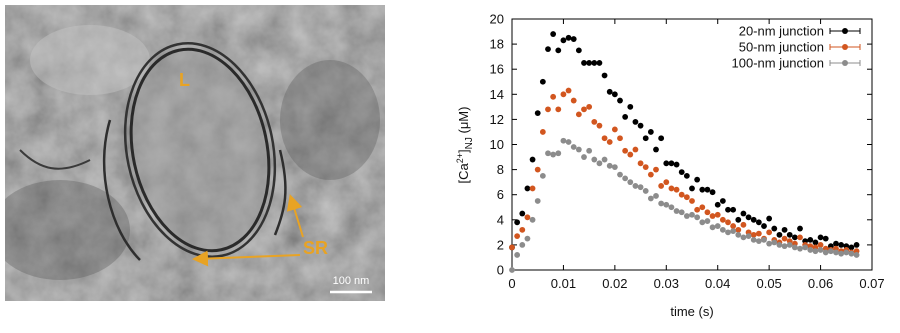 This screenshot has height=333, width=900. I want to click on legend-label: 100-nm junction, so click(778, 63).